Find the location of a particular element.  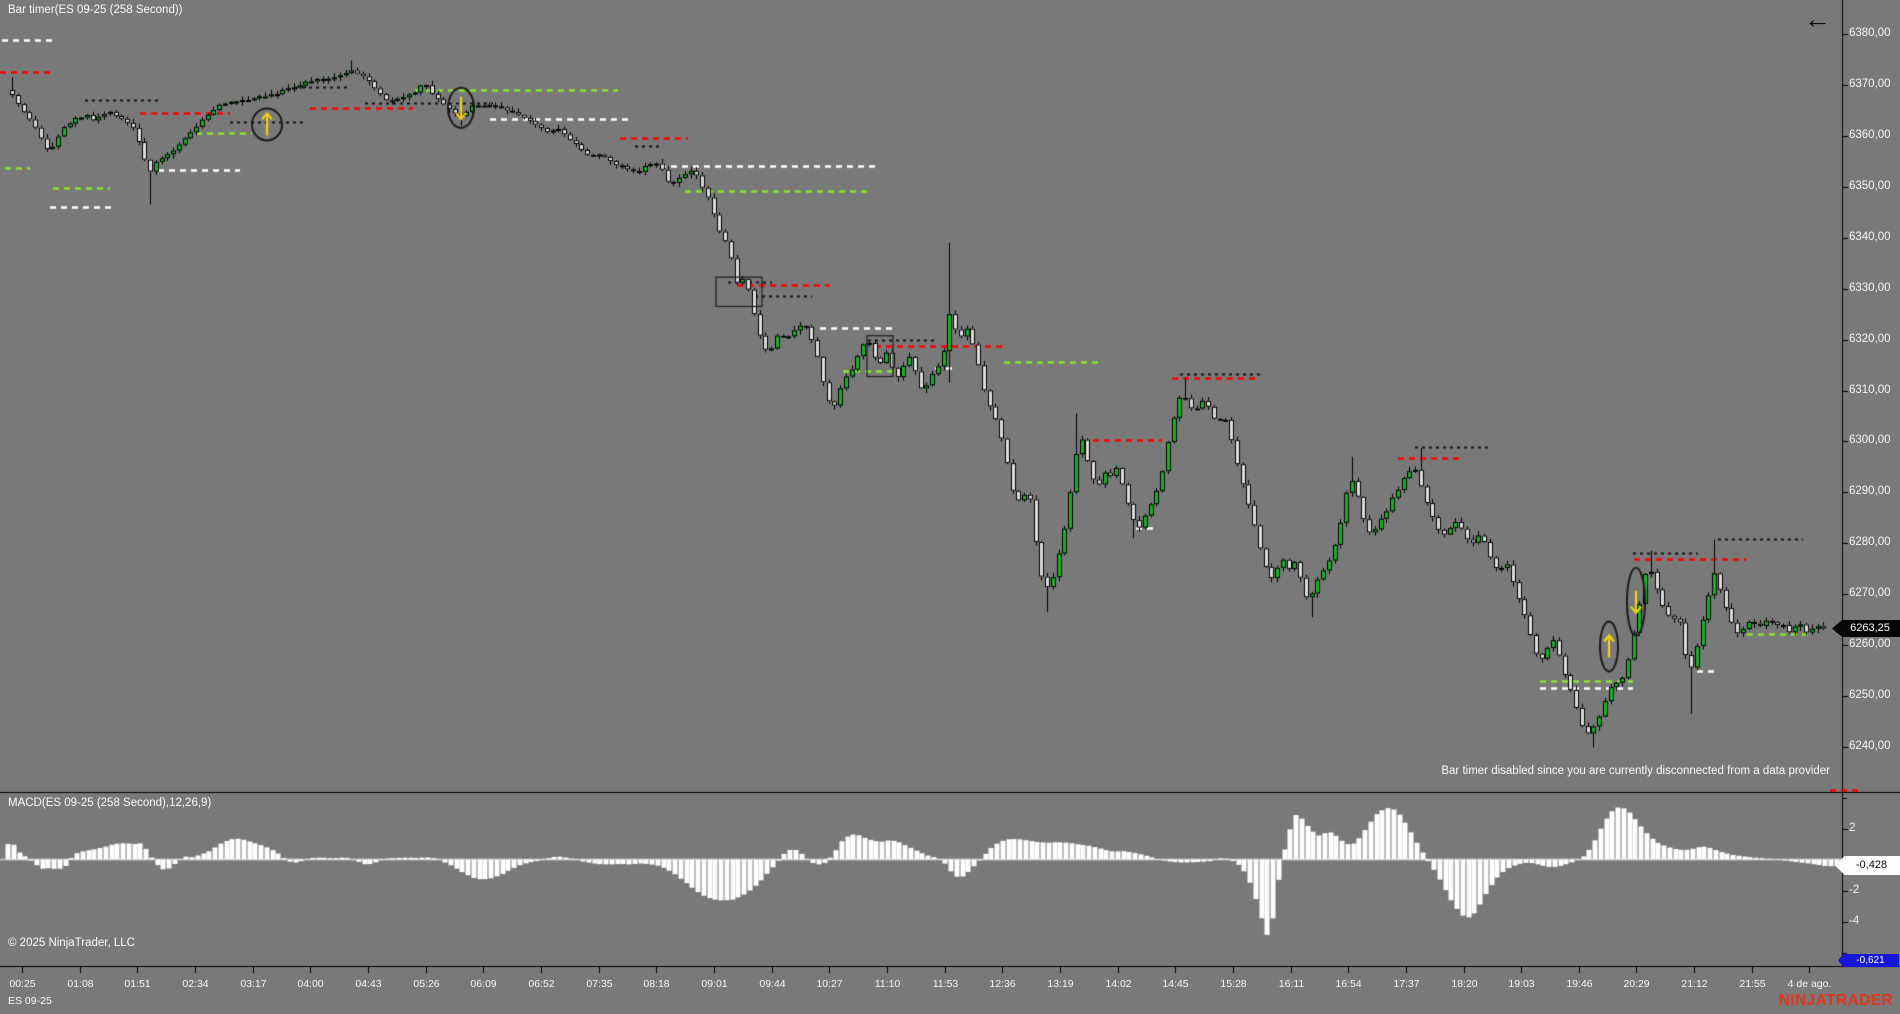

time-axis-label: 06:52 is located at coordinates (541, 984).